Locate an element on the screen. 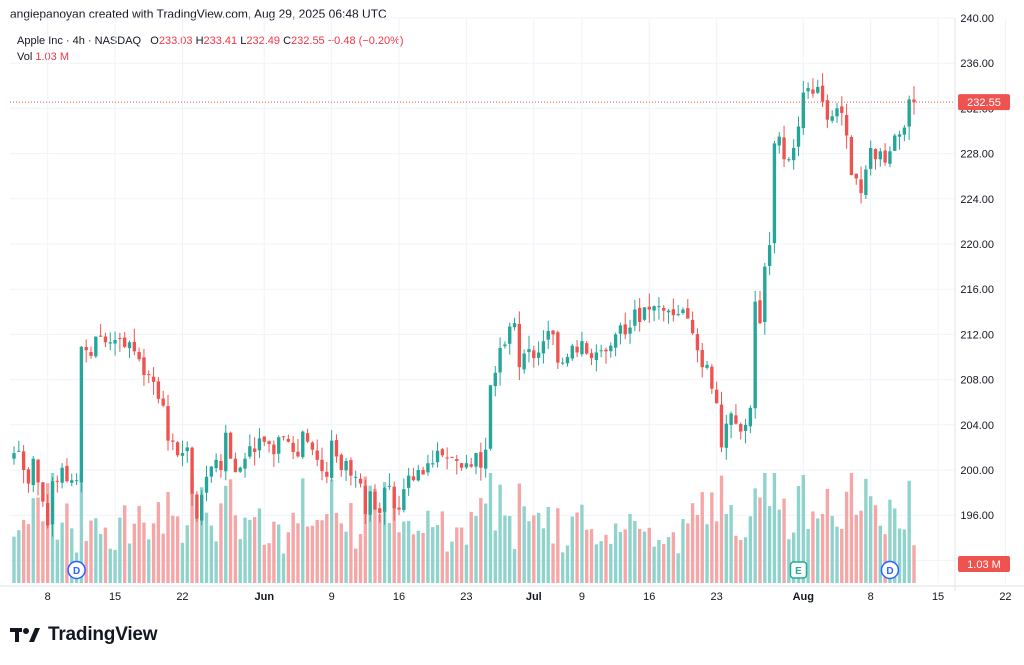  x-tick-label: 23 is located at coordinates (466, 597).